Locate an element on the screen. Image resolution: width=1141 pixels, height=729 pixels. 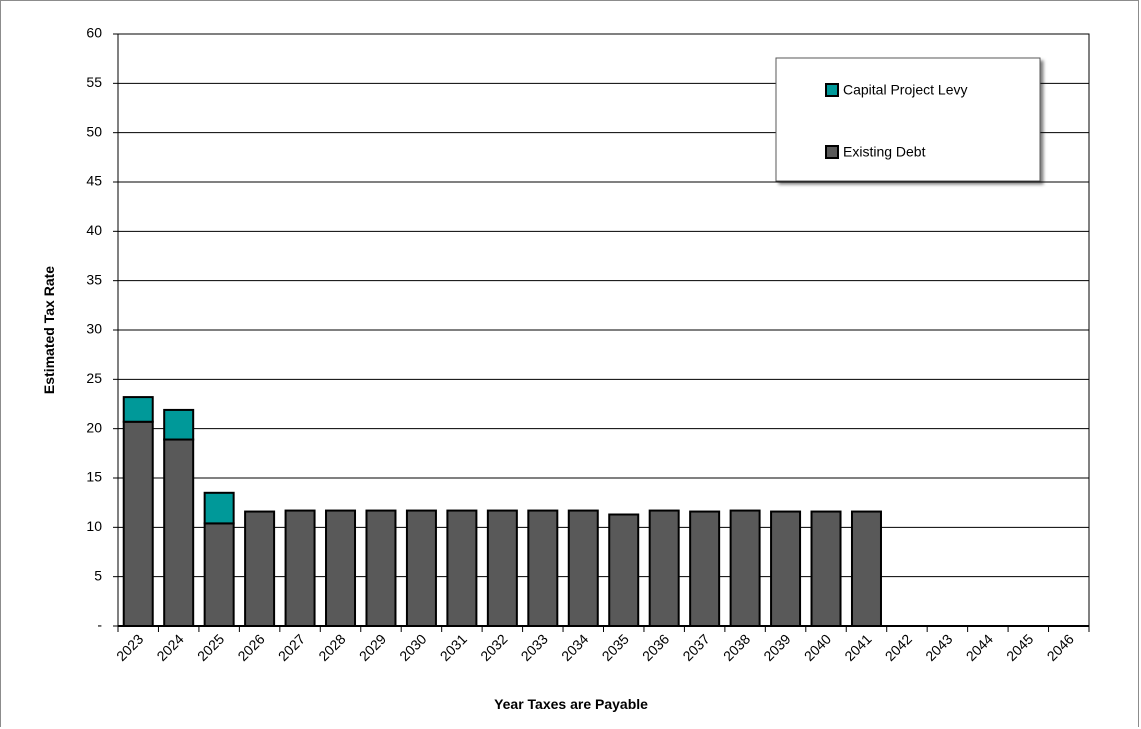
bar-capital-project-levy-2023 is located at coordinates (138, 409).